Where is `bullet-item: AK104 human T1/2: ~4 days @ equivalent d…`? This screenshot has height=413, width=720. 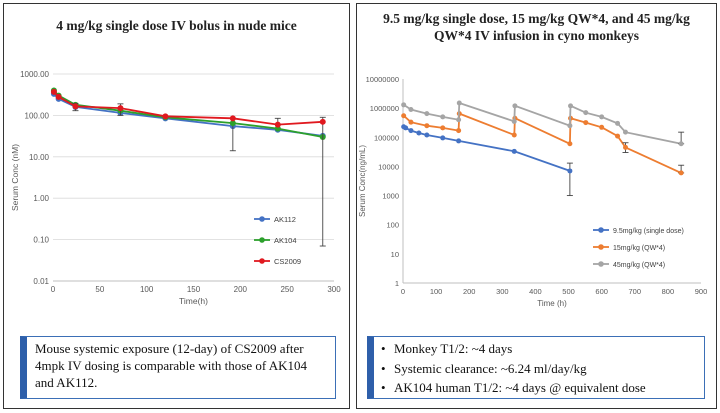
bullet-item: AK104 human T1/2: ~4 days @ equivalent d… is located at coordinates (538, 388).